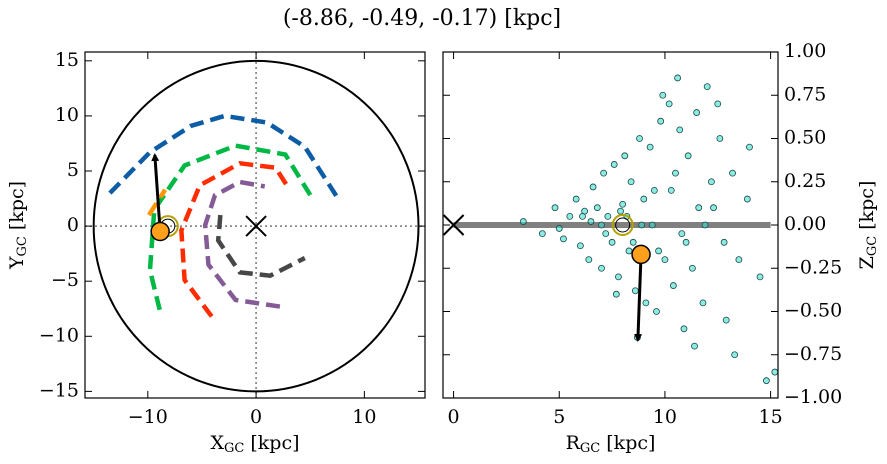 The height and width of the screenshot is (464, 887). What do you see at coordinates (805, 181) in the screenshot?
I see `y-tick-label: 0.25` at bounding box center [805, 181].